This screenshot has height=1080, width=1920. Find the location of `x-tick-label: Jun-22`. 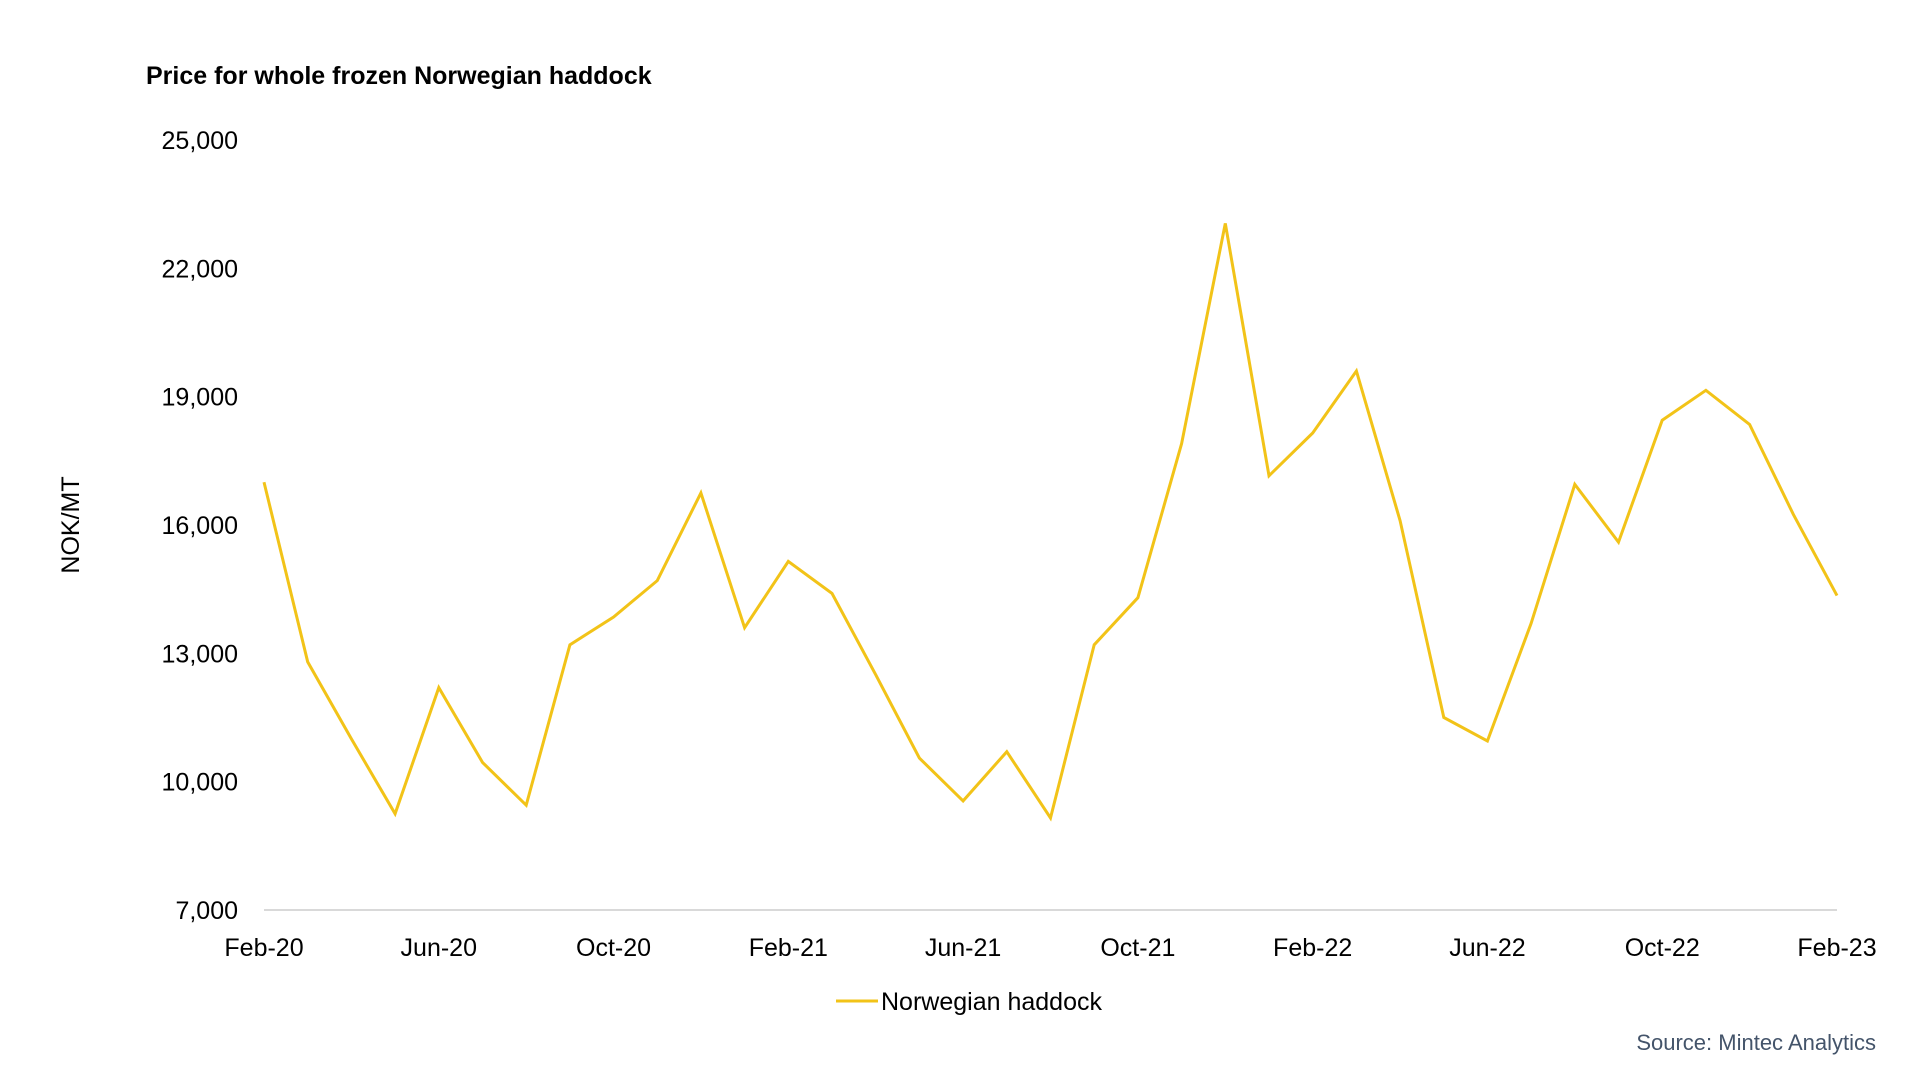

x-tick-label: Jun-22 is located at coordinates (1487, 948).